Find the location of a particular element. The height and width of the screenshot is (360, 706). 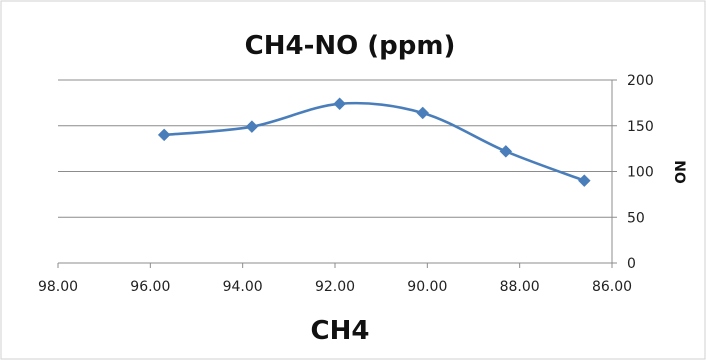

y-tick-label: 100 is located at coordinates (640, 173).